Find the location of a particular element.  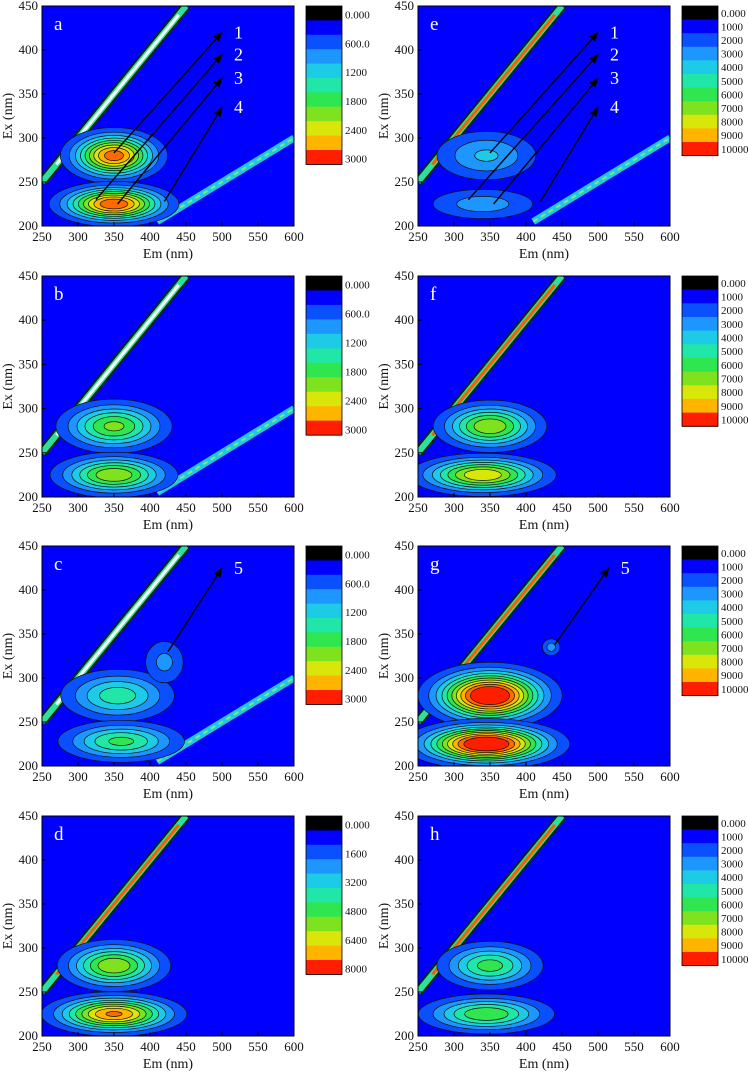

plot-background-e is located at coordinates (544, 116).